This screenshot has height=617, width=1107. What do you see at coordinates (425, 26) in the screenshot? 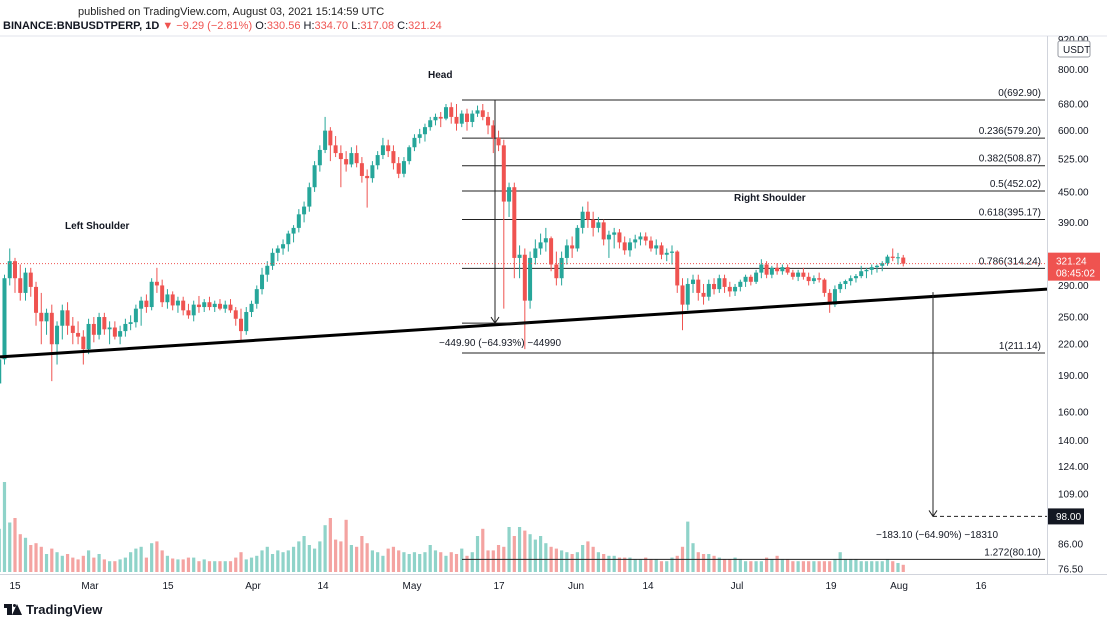
I see `close-value: 321.24` at bounding box center [425, 26].